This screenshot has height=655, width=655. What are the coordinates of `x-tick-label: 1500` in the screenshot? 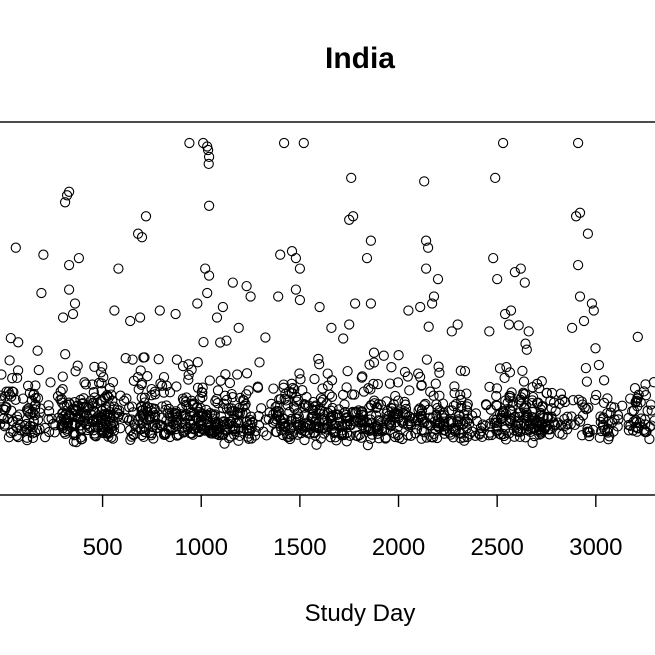 It's located at (299, 547).